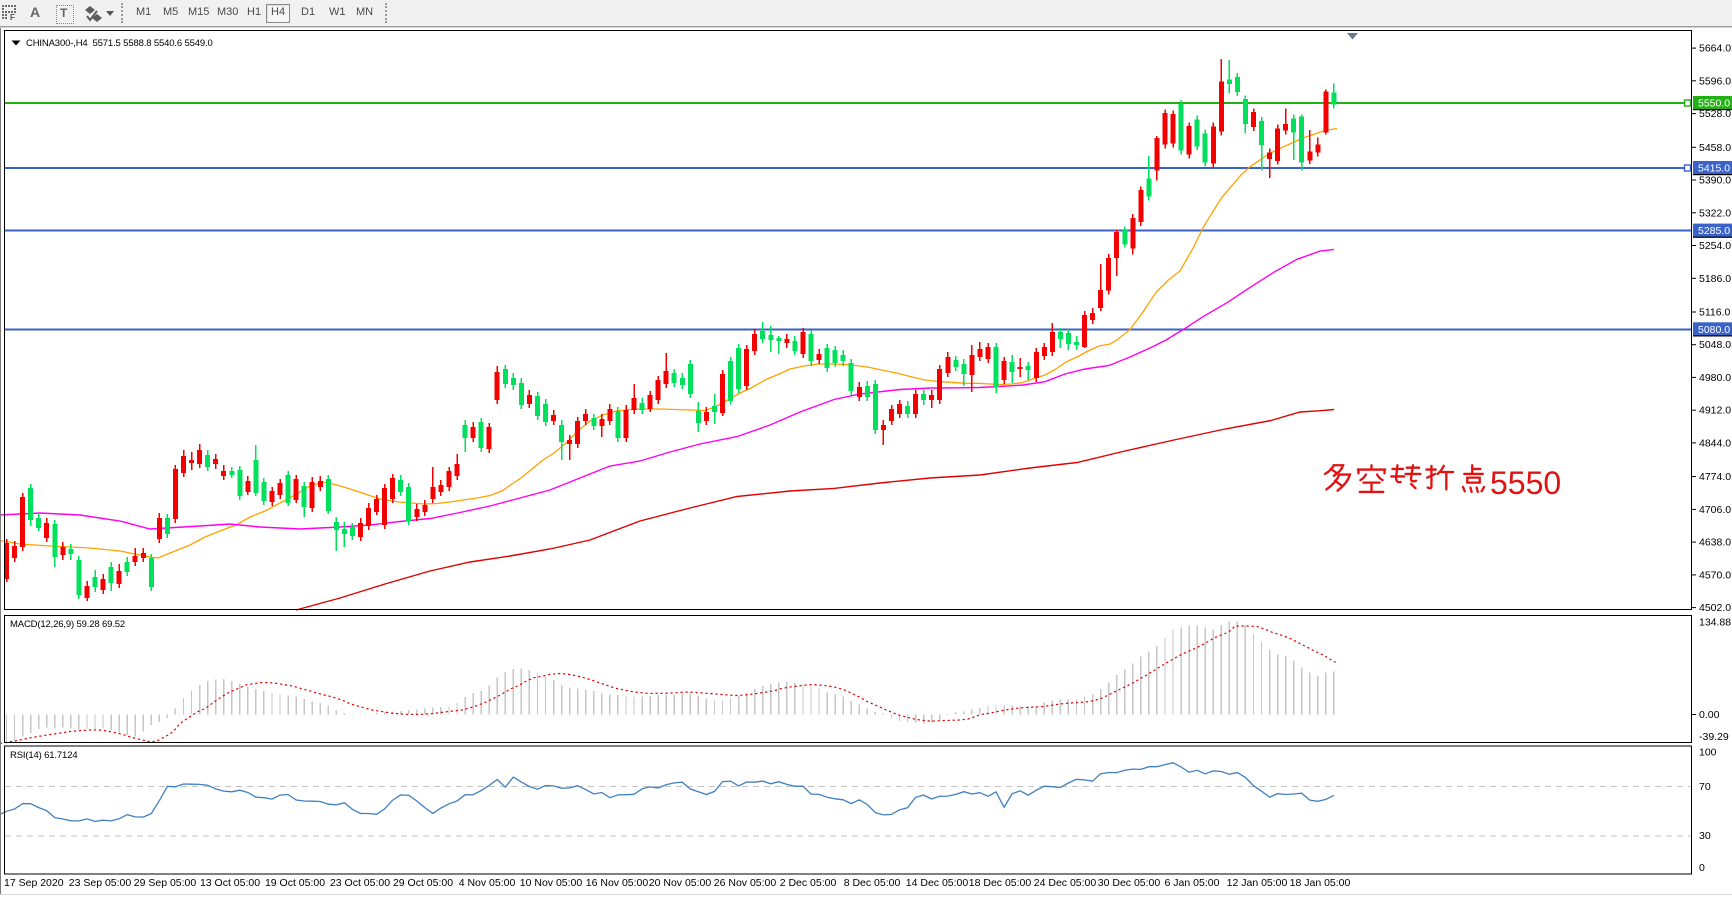 This screenshot has width=1732, height=897. Describe the element at coordinates (1715, 378) in the screenshot. I see `svg-text: 4980.0` at that location.